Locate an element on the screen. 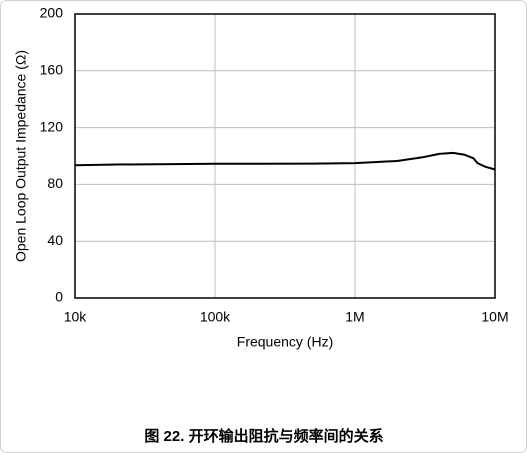 This screenshot has width=527, height=453. x-tick-label: 1M is located at coordinates (354, 317).